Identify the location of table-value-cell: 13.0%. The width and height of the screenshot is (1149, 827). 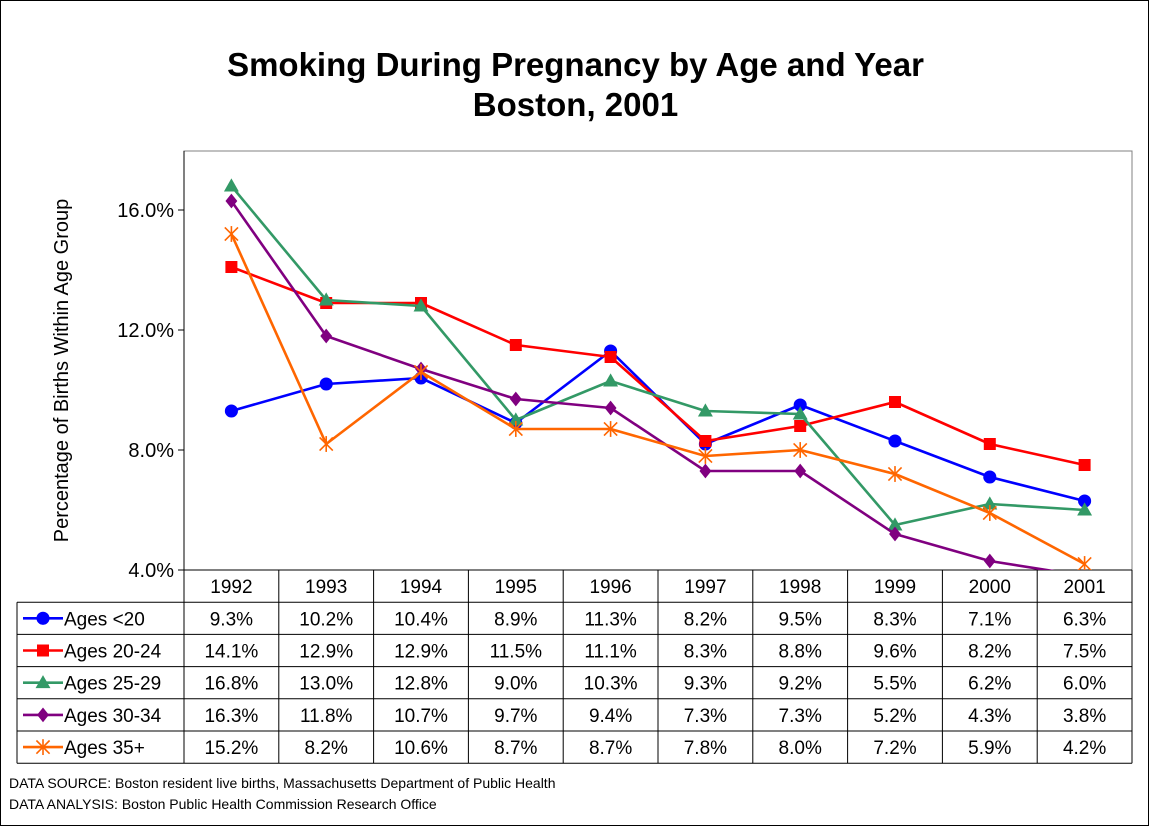
(326, 684).